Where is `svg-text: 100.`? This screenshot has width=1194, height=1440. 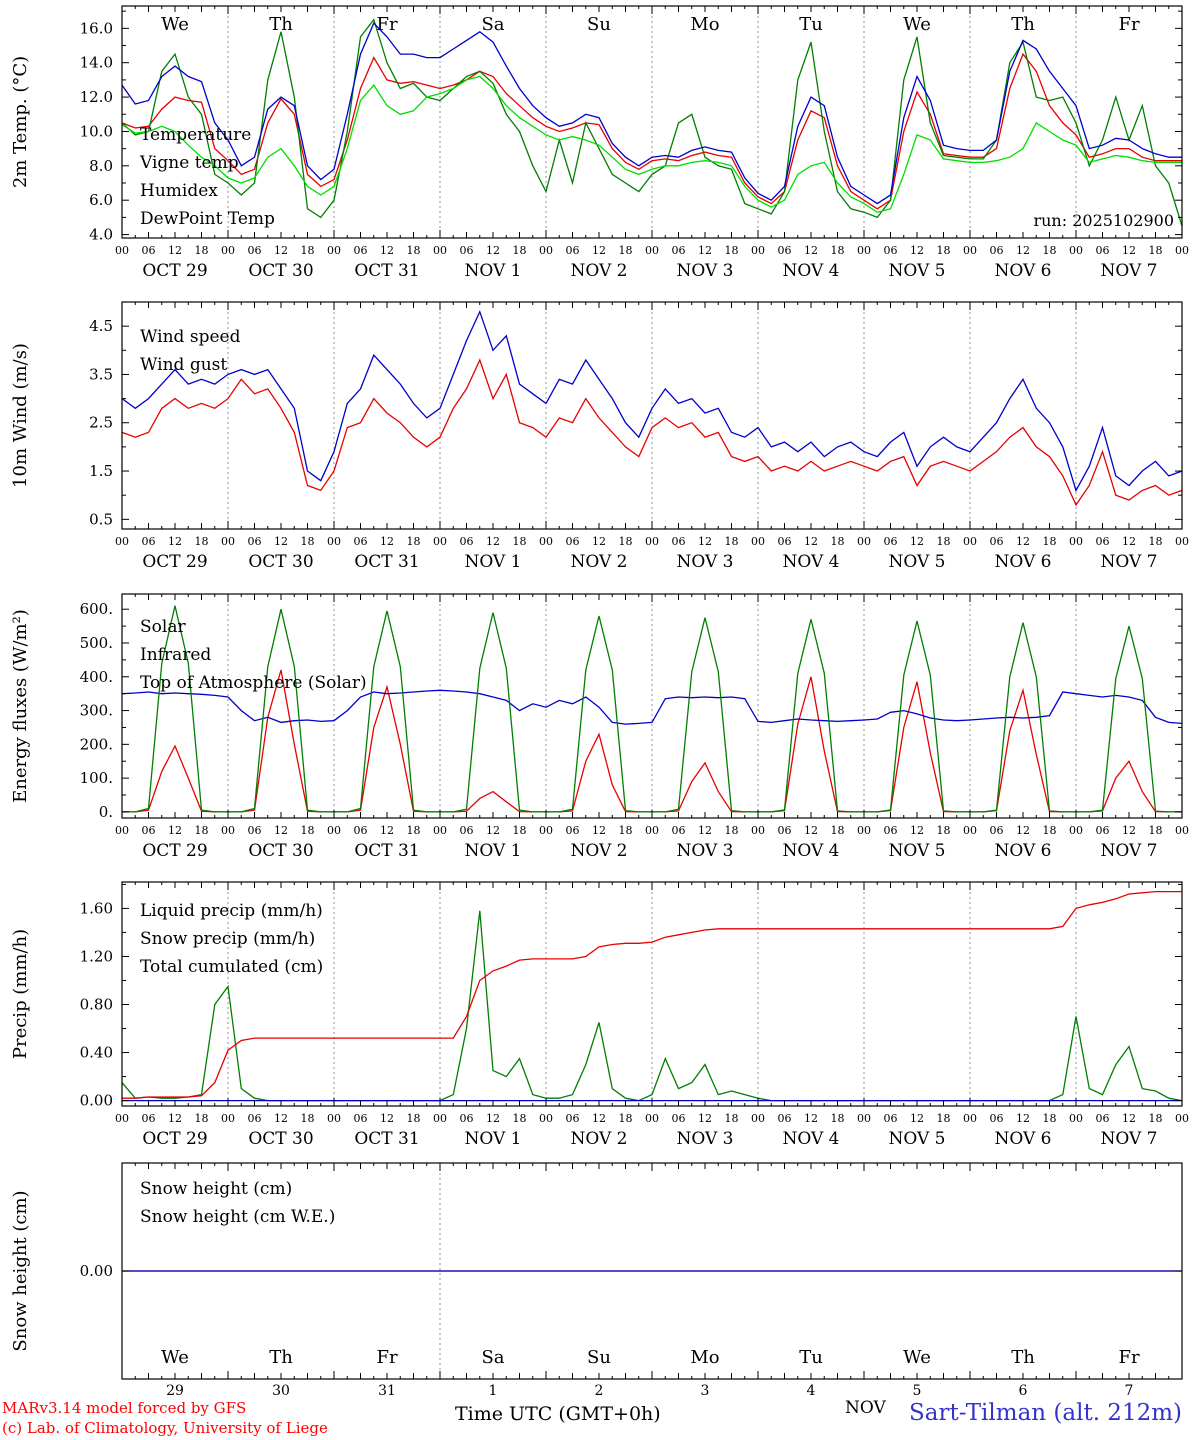 svg-text: 100. is located at coordinates (96, 778).